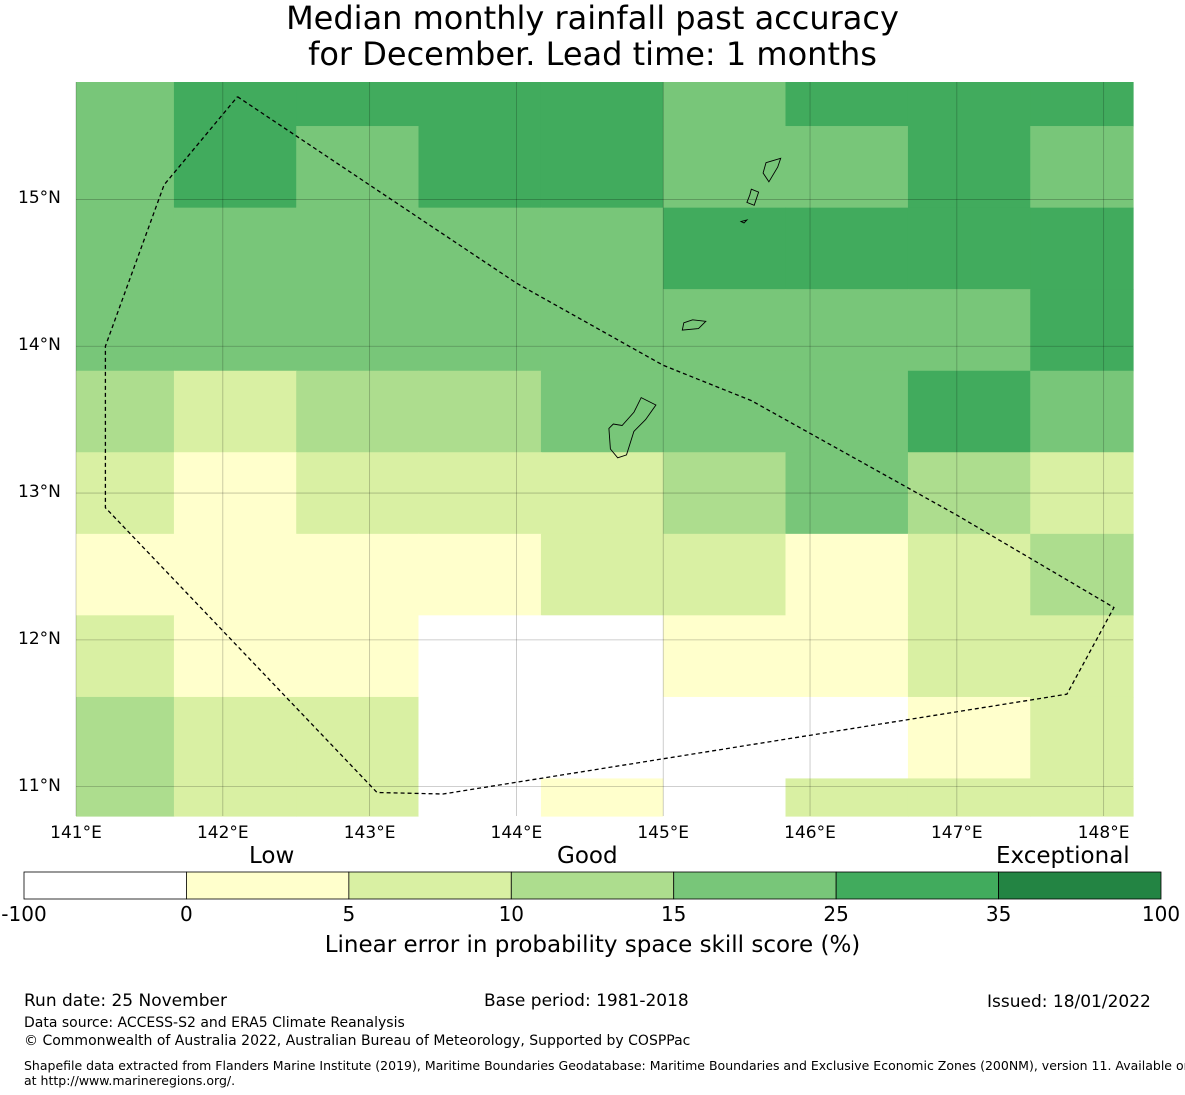  I want to click on shapefile-credit-line2: at http://www.marineregions.org/., so click(130, 1080).